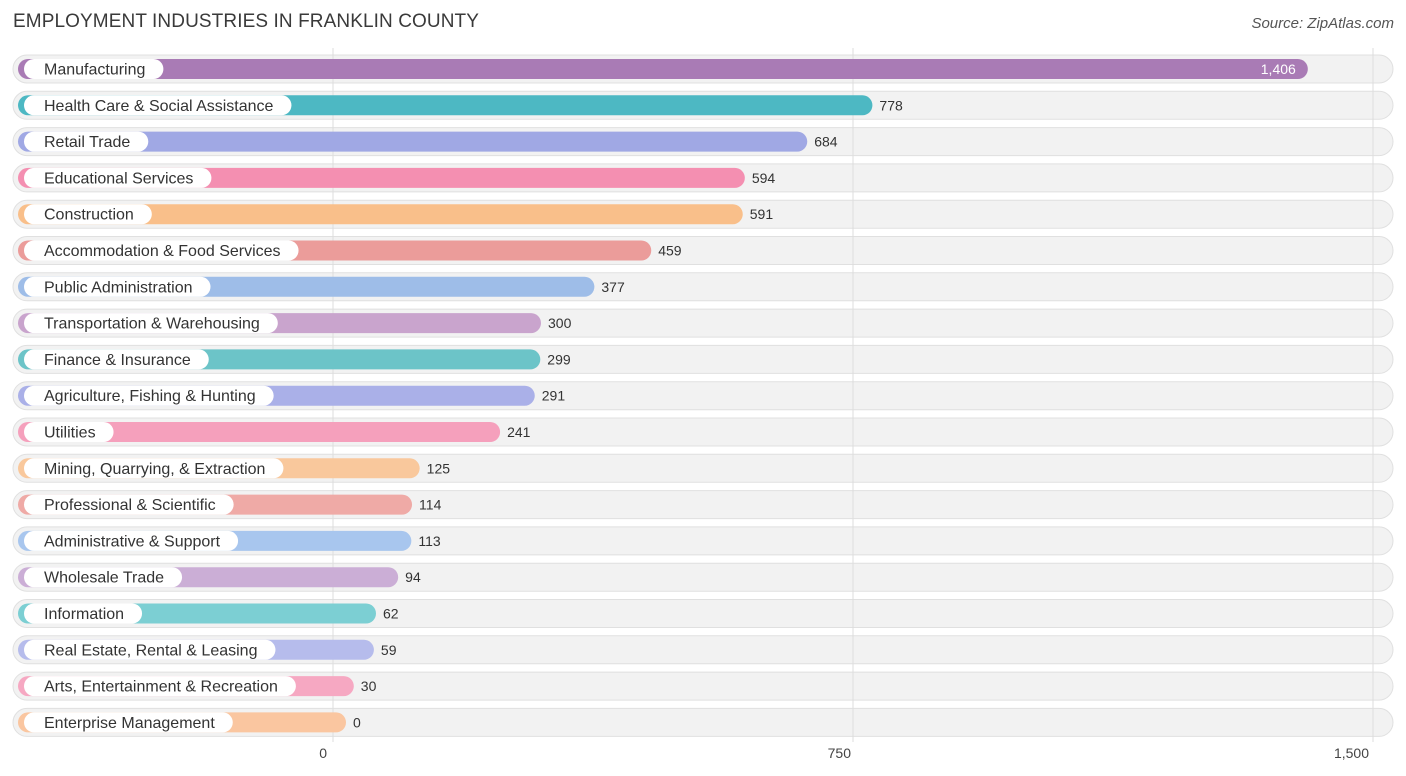 The width and height of the screenshot is (1406, 776). What do you see at coordinates (389, 650) in the screenshot?
I see `value-label: 59` at bounding box center [389, 650].